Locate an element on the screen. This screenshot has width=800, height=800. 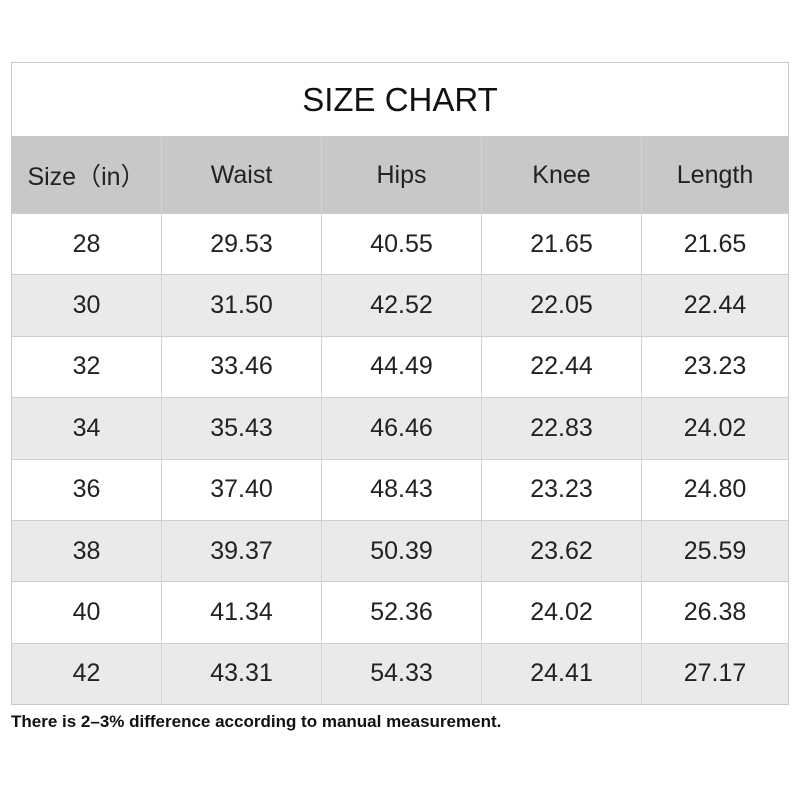
table-row: 30 31.50 42.52 22.05 22.44 is located at coordinates (400, 306).